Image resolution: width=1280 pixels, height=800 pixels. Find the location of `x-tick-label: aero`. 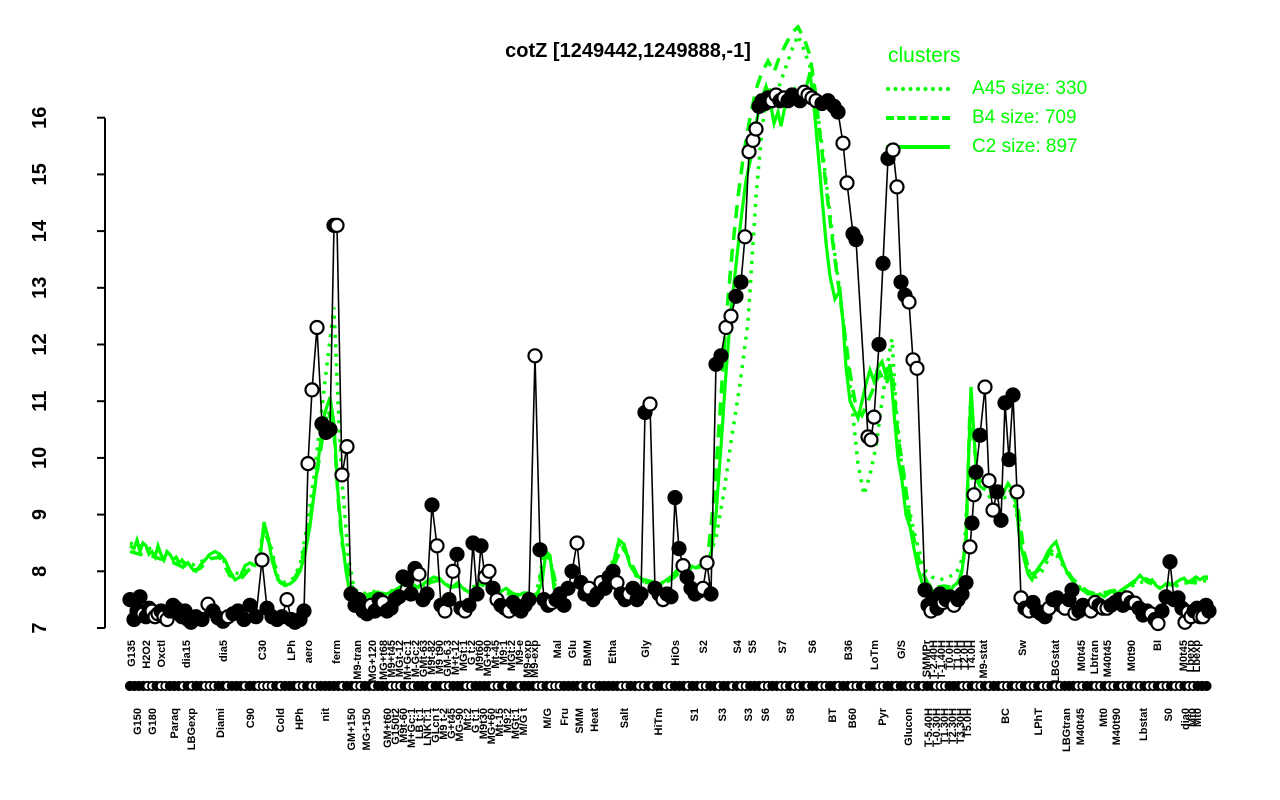

x-tick-label: aero is located at coordinates (309, 652).